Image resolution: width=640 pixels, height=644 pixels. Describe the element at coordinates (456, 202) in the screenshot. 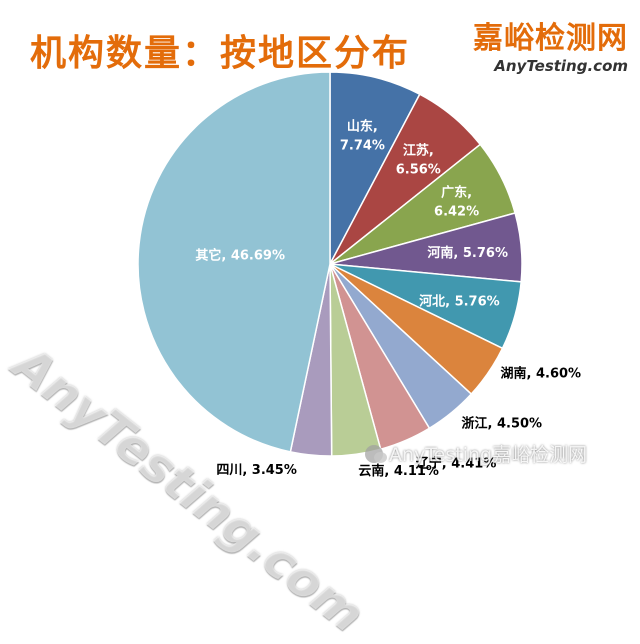

I see `slice-label-3: 广东, 6.42%` at that location.